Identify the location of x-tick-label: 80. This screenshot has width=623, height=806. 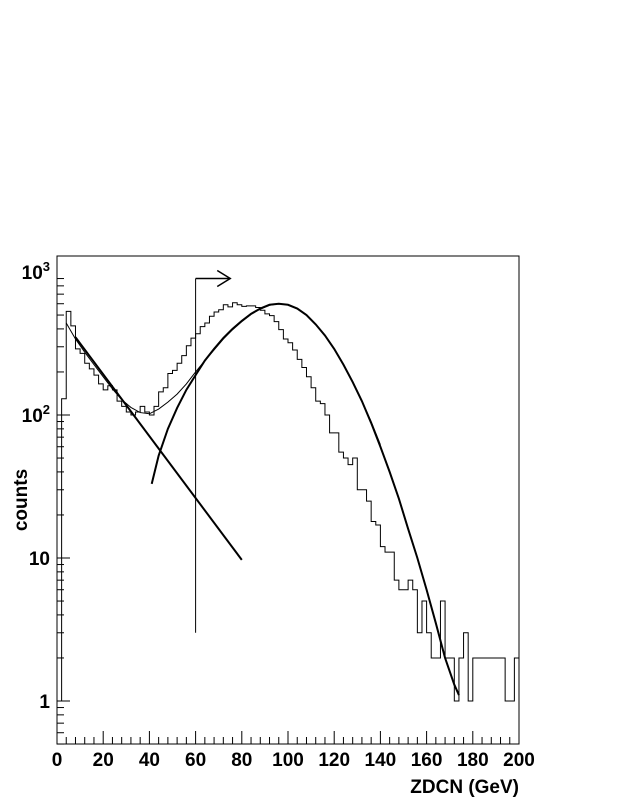
(241, 760).